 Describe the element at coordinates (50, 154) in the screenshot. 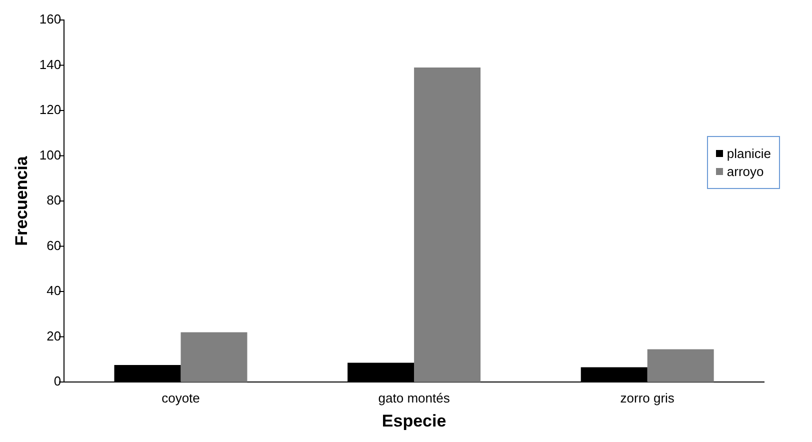

I see `y-tick-label: 100` at that location.